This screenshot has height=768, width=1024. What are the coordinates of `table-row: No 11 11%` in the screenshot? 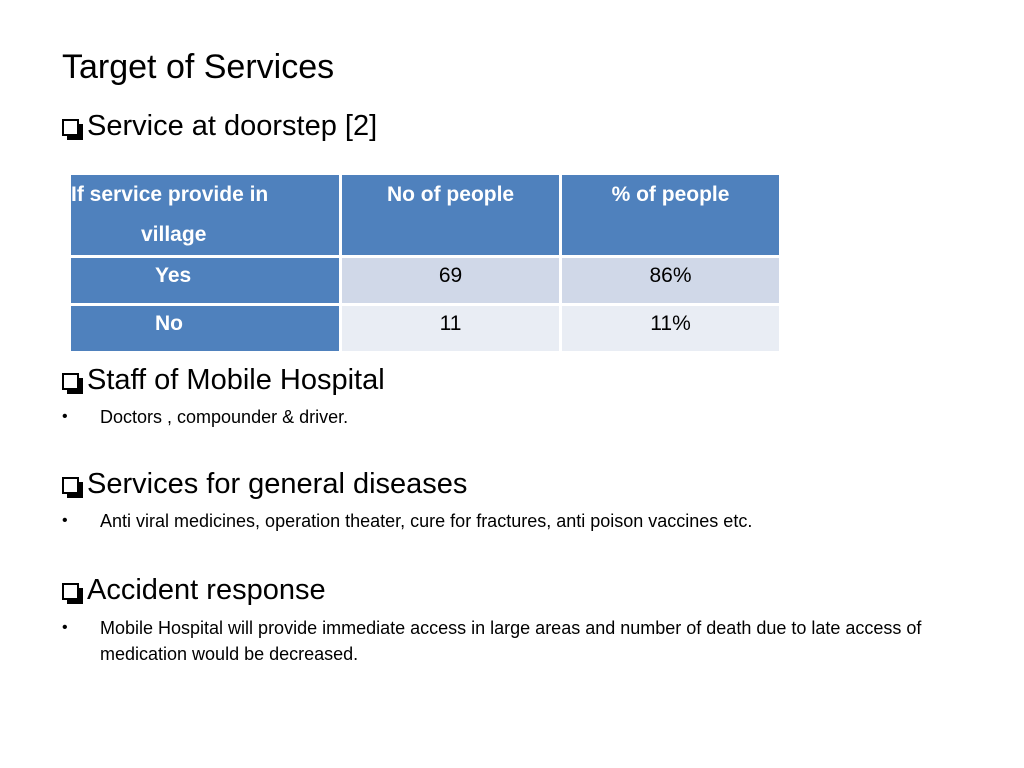 It's located at (424, 328).